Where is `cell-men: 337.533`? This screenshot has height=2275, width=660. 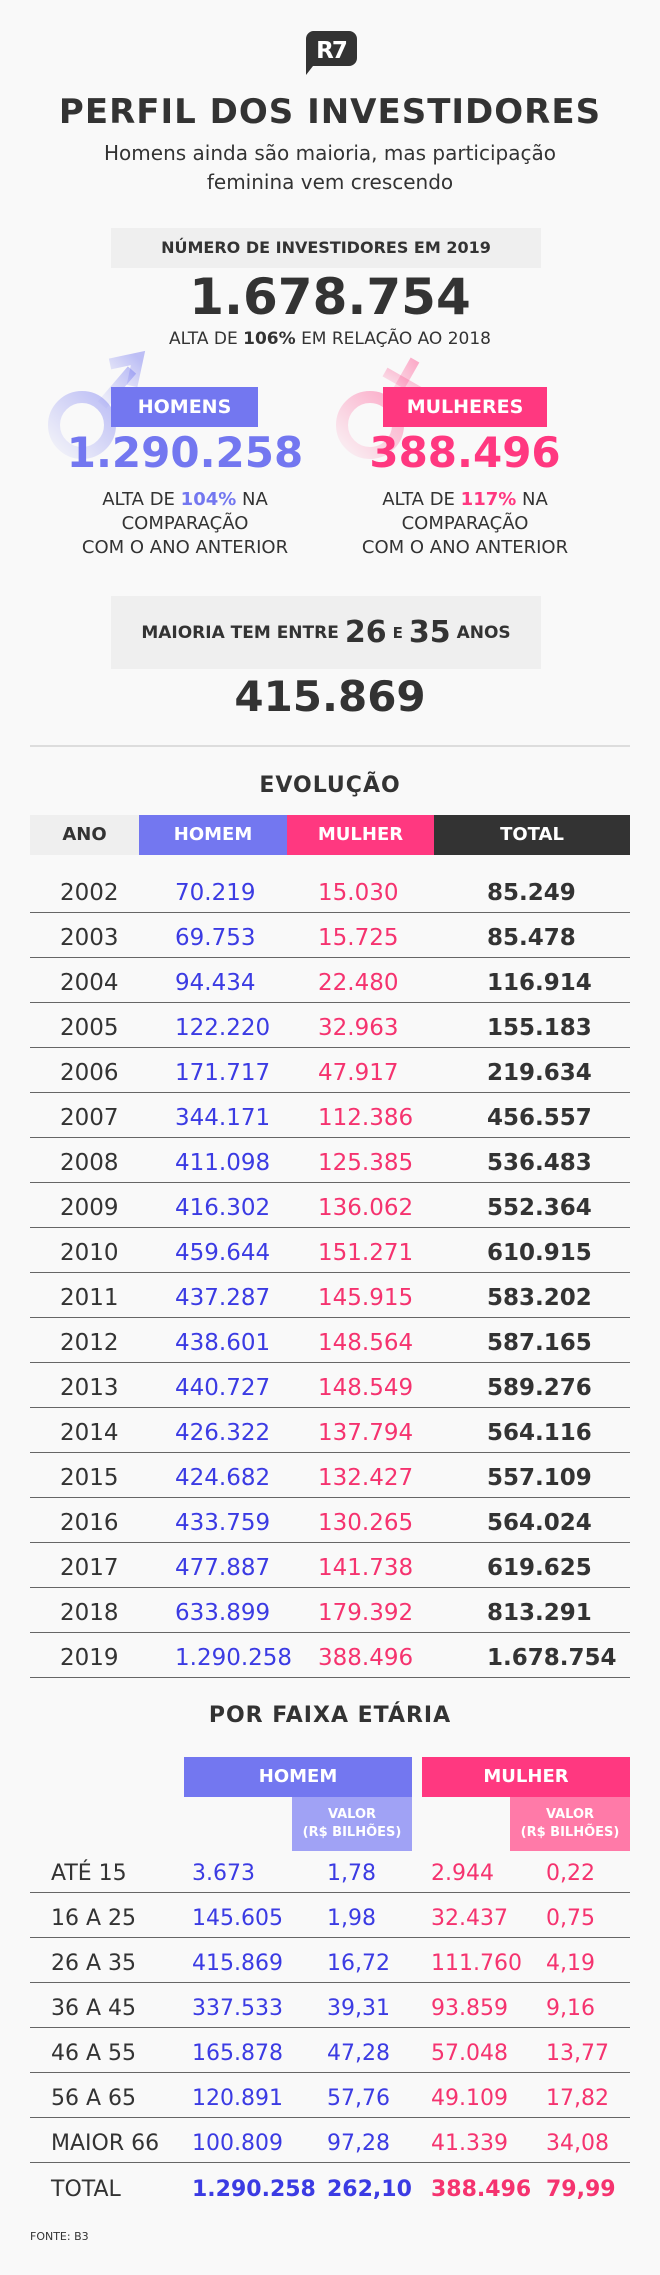
cell-men: 337.533 is located at coordinates (237, 2008).